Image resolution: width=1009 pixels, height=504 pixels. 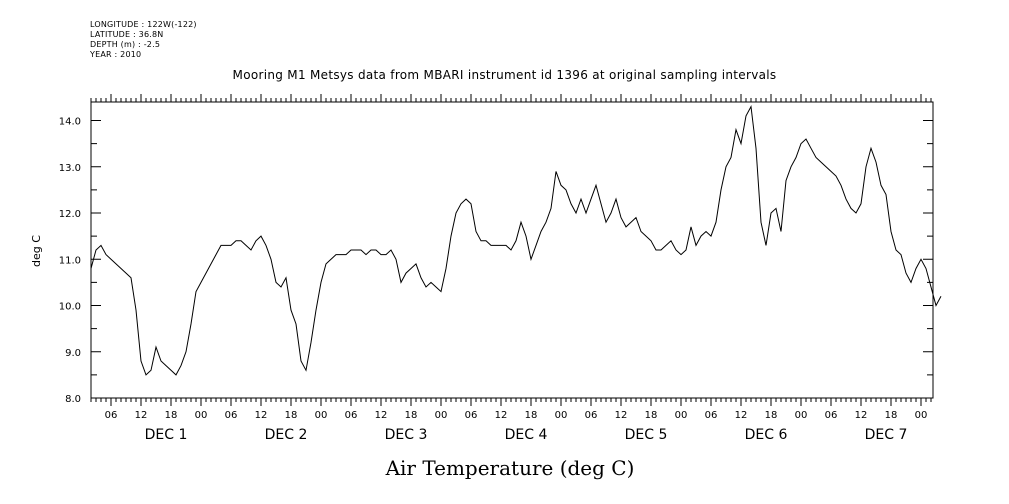 What do you see at coordinates (36, 251) in the screenshot?
I see `y-axis-label: deg C` at bounding box center [36, 251].